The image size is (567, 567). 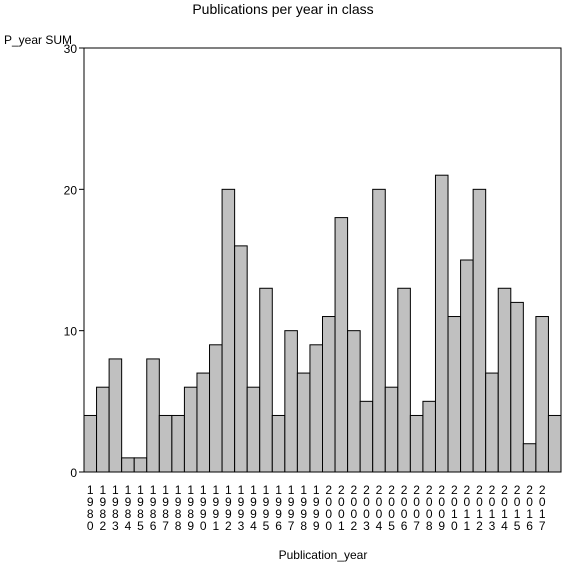 I want to click on y-axis: 0 10 20 30, so click(x=74, y=261).